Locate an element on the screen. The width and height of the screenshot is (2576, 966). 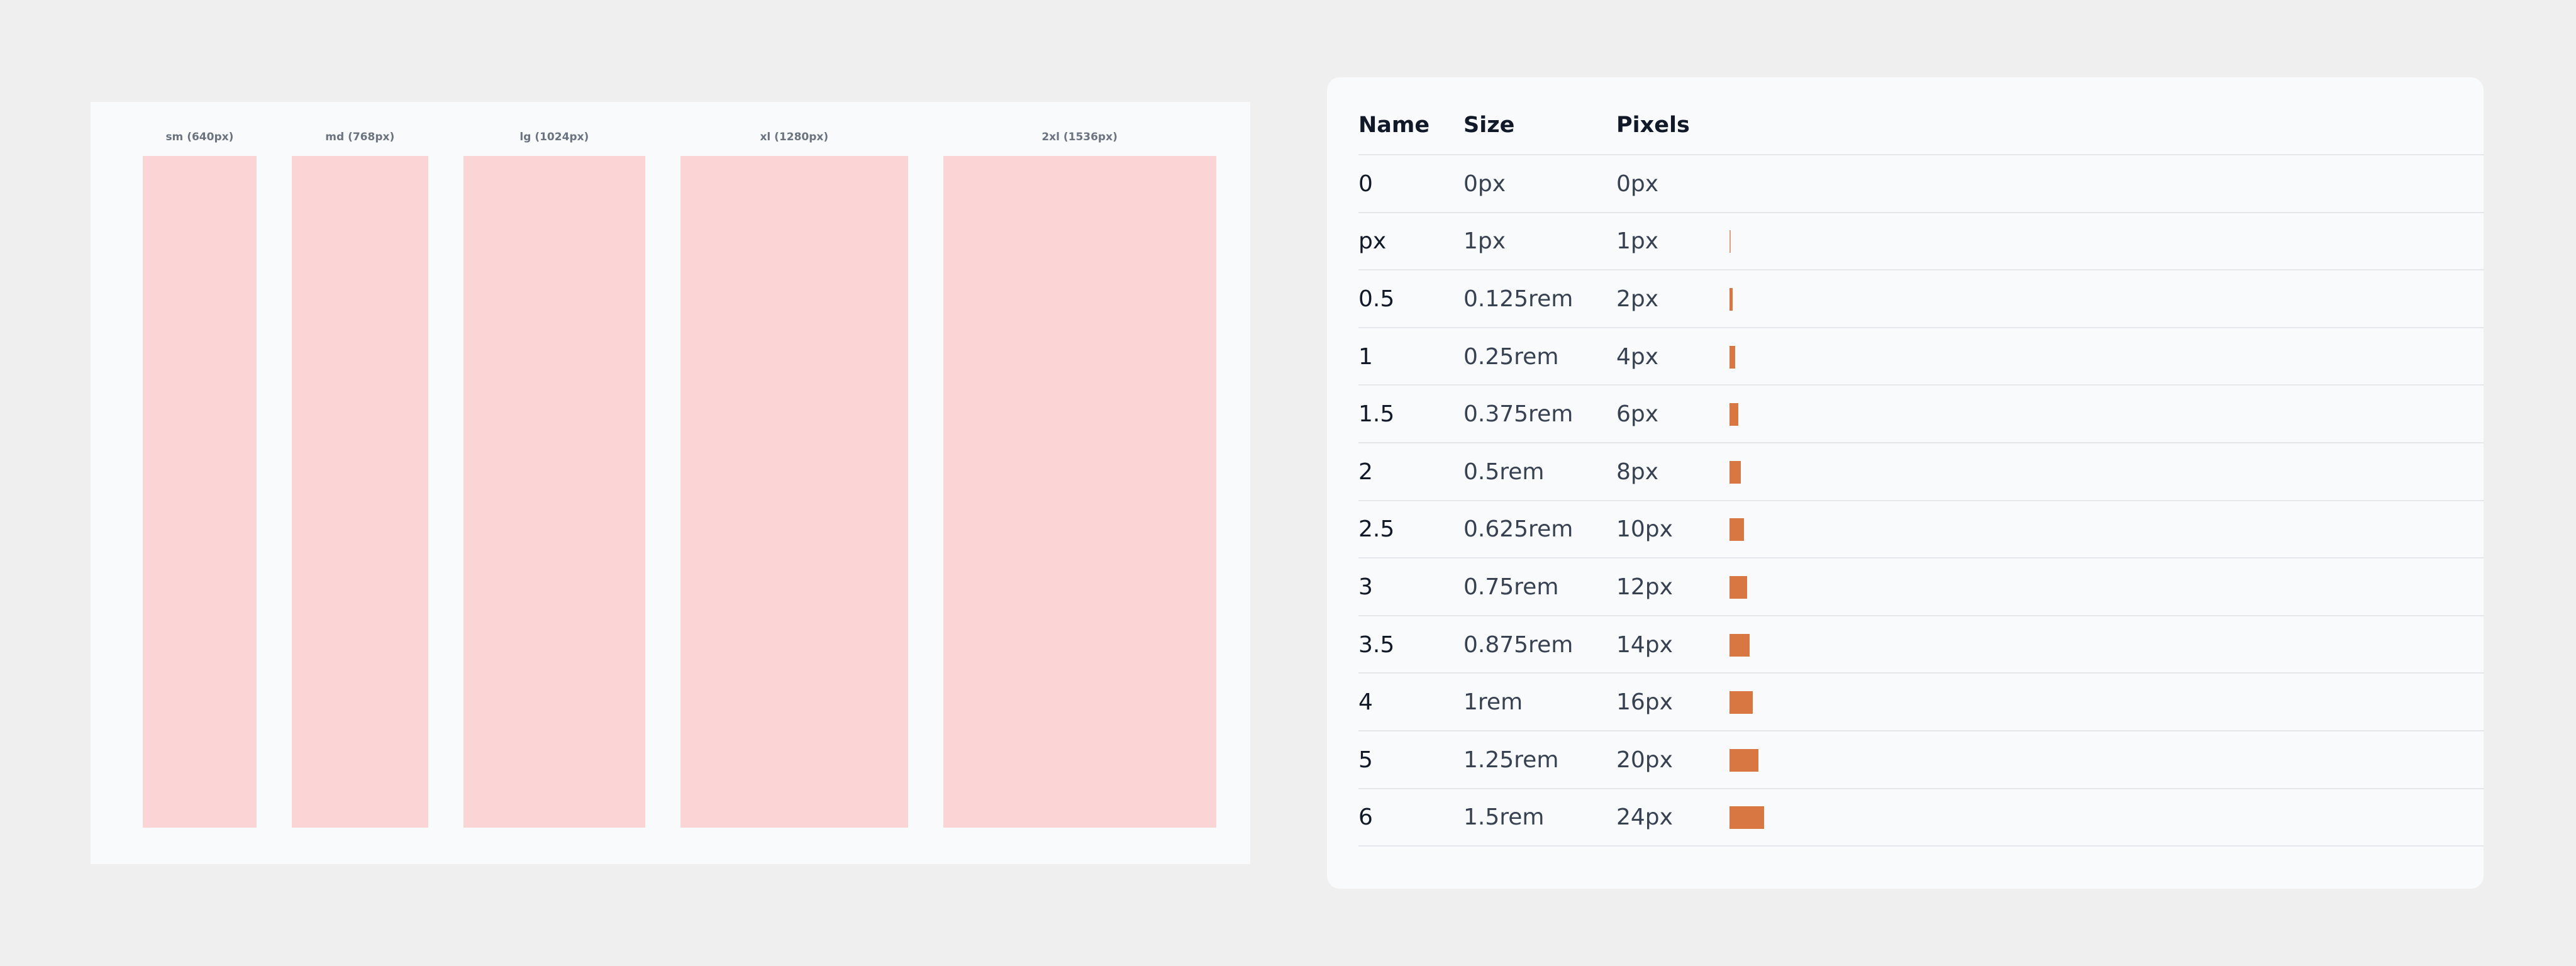
size-cell: 0.75rem is located at coordinates (1511, 587).